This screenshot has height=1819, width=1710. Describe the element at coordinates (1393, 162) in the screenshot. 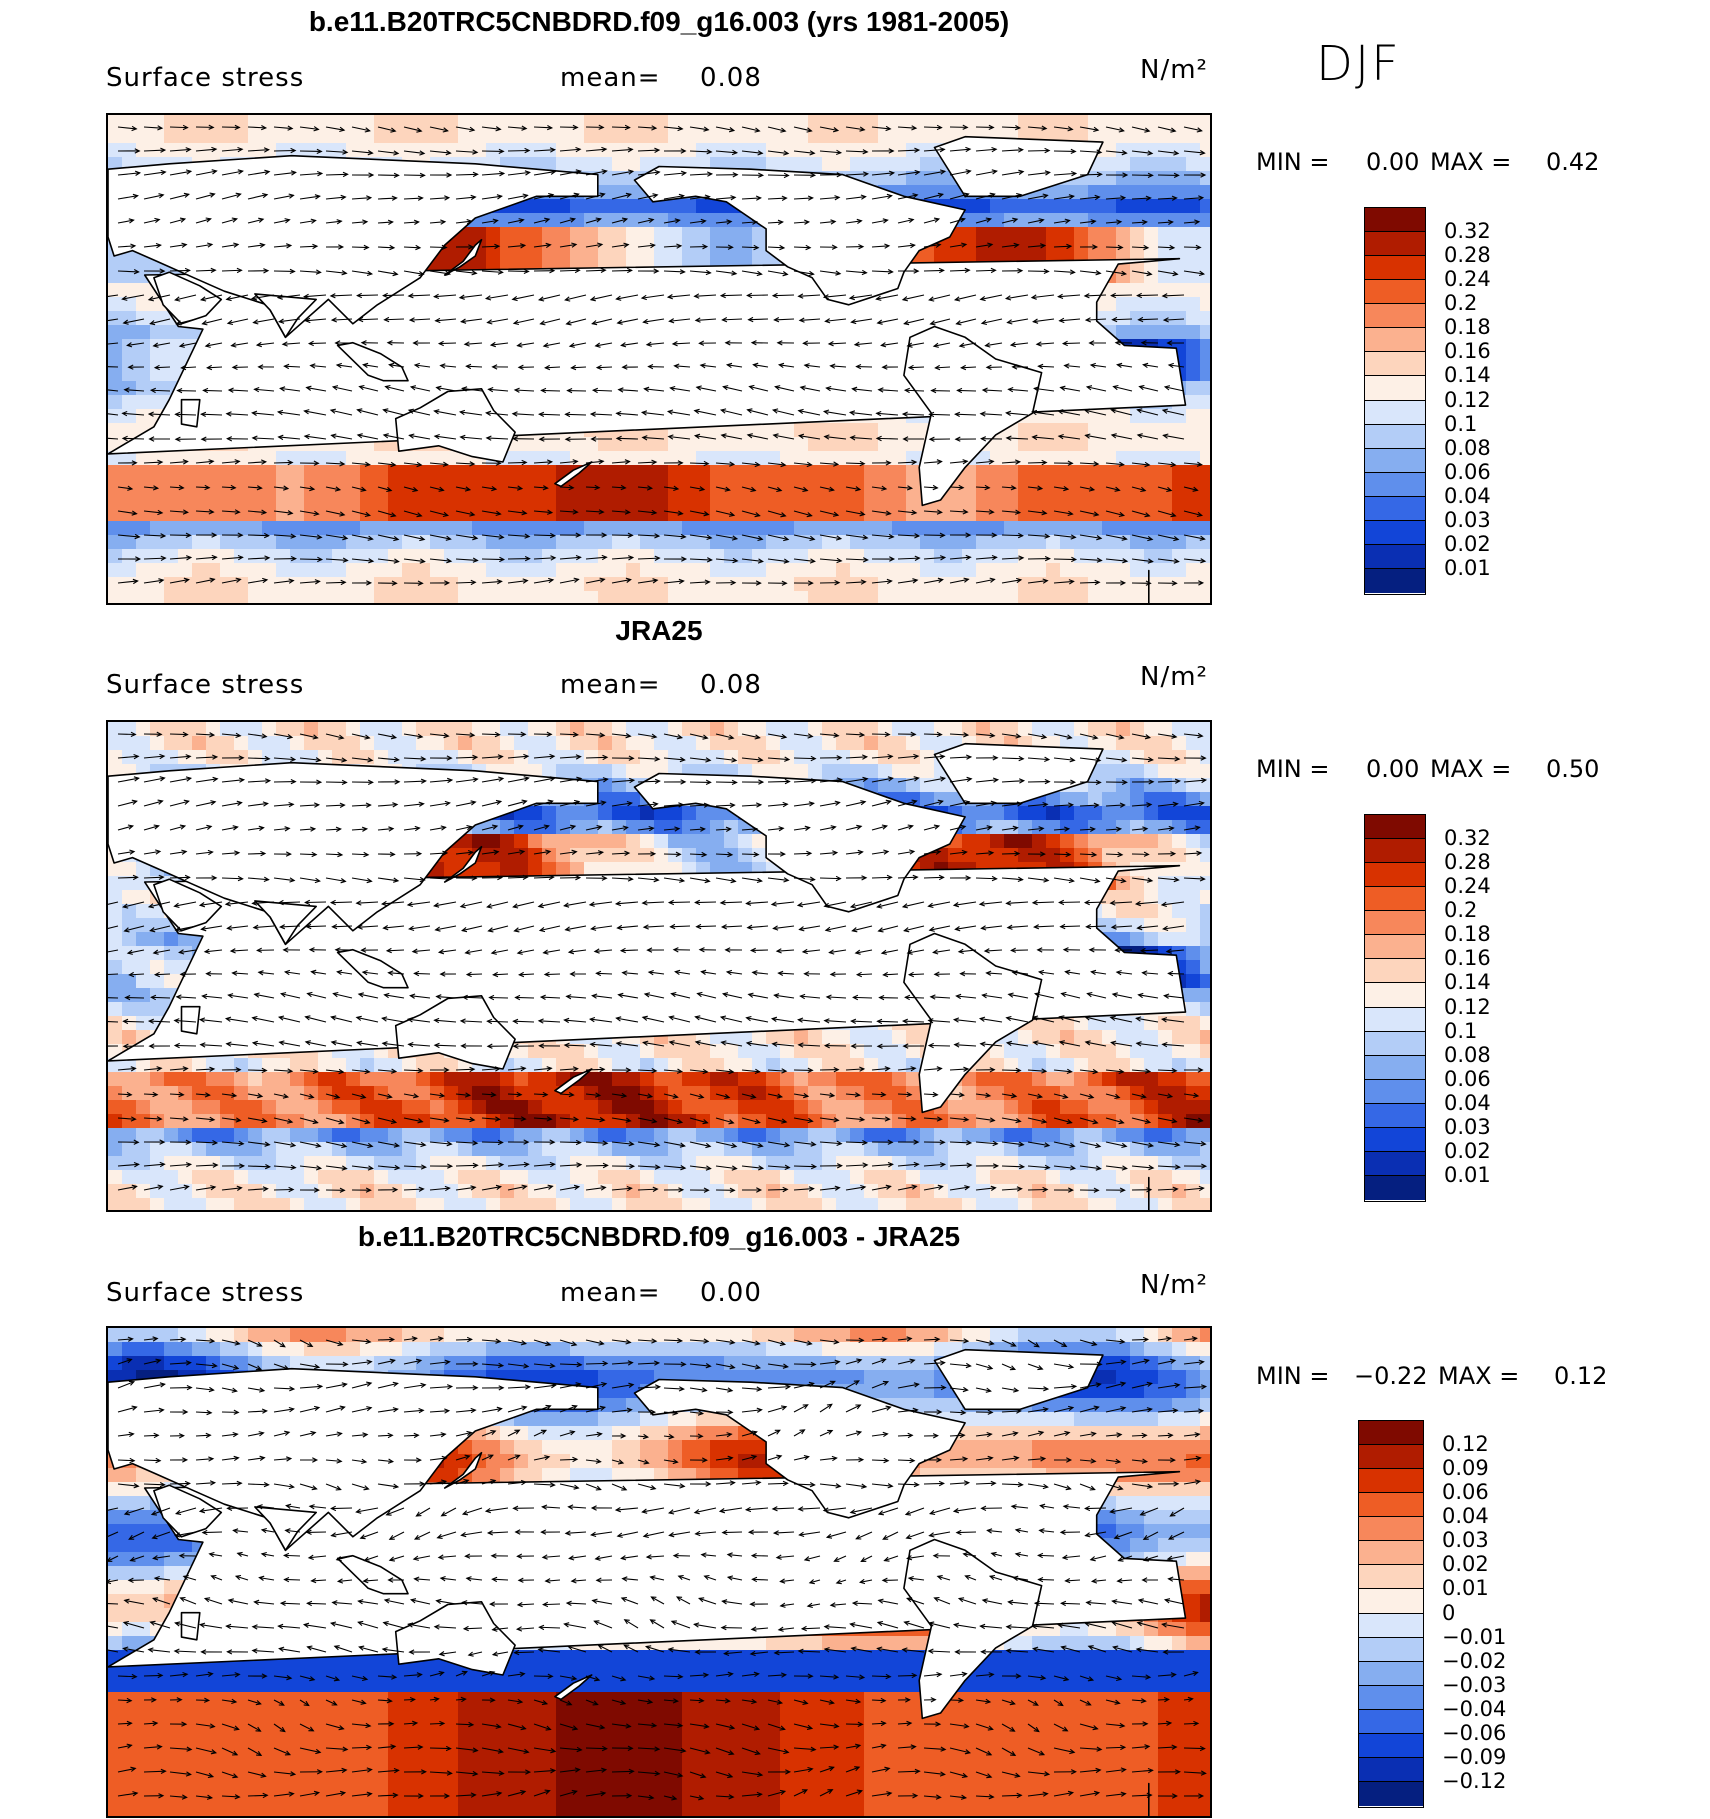

I see `min-value: 0.00` at that location.